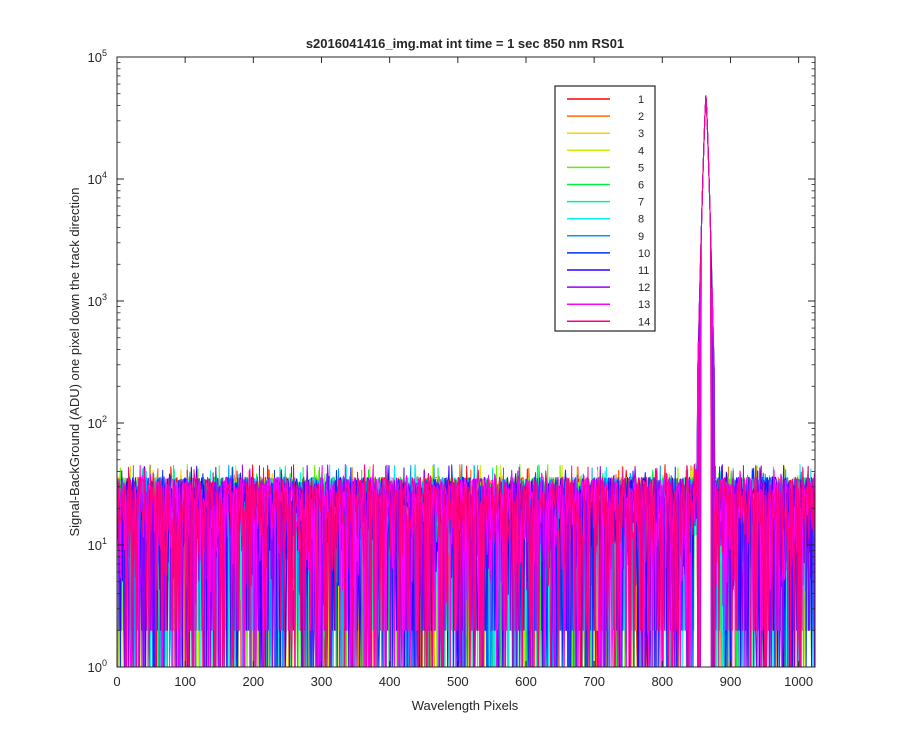  Describe the element at coordinates (644, 254) in the screenshot. I see `legend-label-10: 10` at that location.